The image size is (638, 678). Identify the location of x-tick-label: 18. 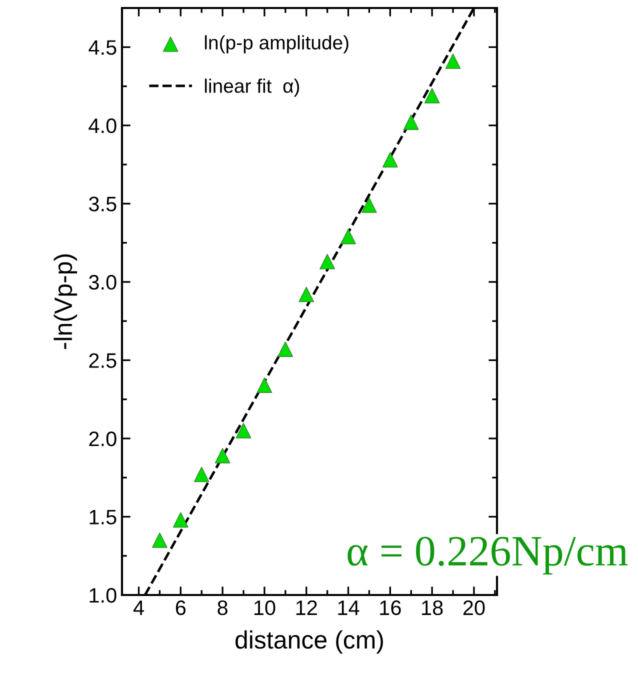
(432, 608).